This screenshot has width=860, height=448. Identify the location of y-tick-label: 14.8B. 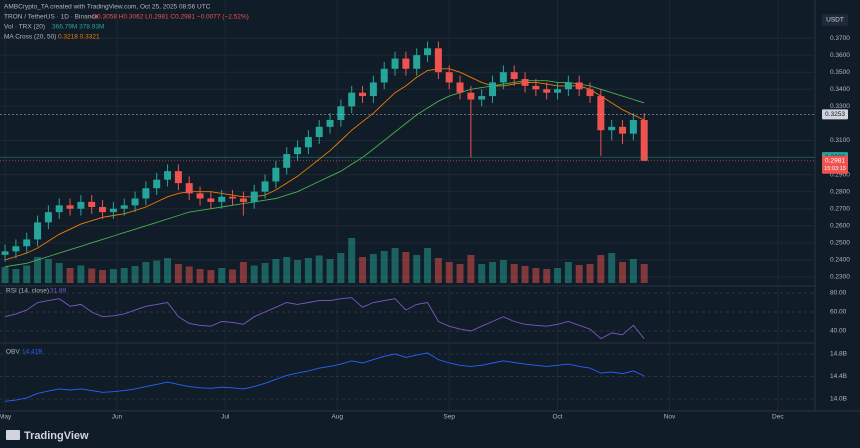
(838, 354).